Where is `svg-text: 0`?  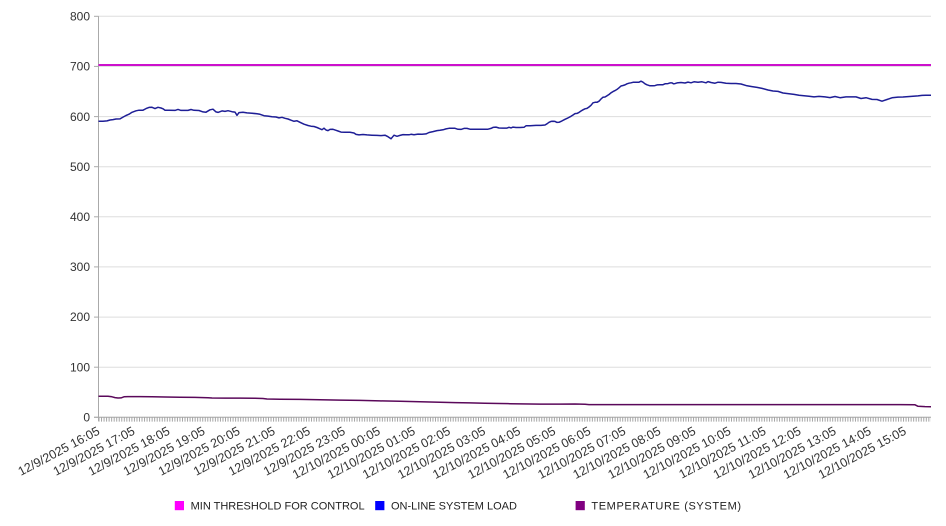 svg-text: 0 is located at coordinates (86, 418).